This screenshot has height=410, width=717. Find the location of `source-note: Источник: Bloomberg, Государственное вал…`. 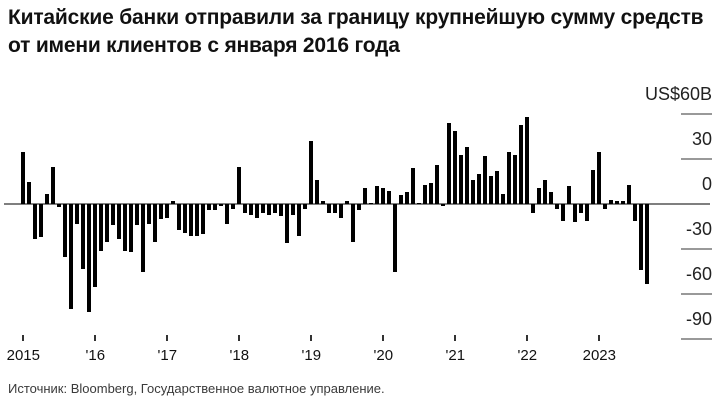

source-note: Источник: Bloomberg, Государственное вал… is located at coordinates (196, 388).